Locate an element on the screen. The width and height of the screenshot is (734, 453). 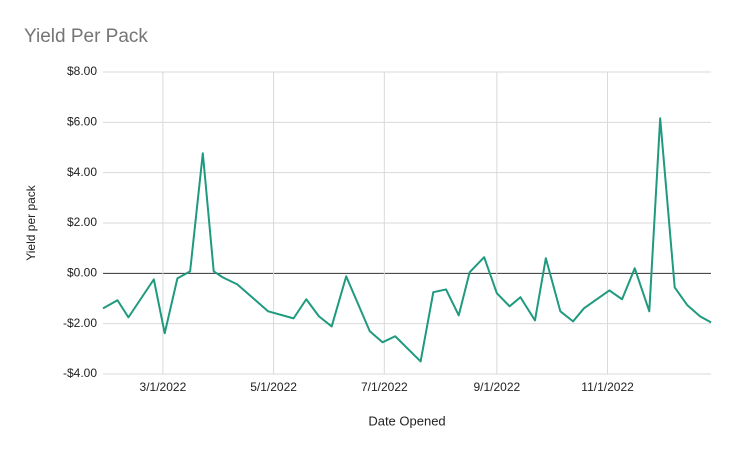
y-tick-label: $4.00 is located at coordinates (82, 172).